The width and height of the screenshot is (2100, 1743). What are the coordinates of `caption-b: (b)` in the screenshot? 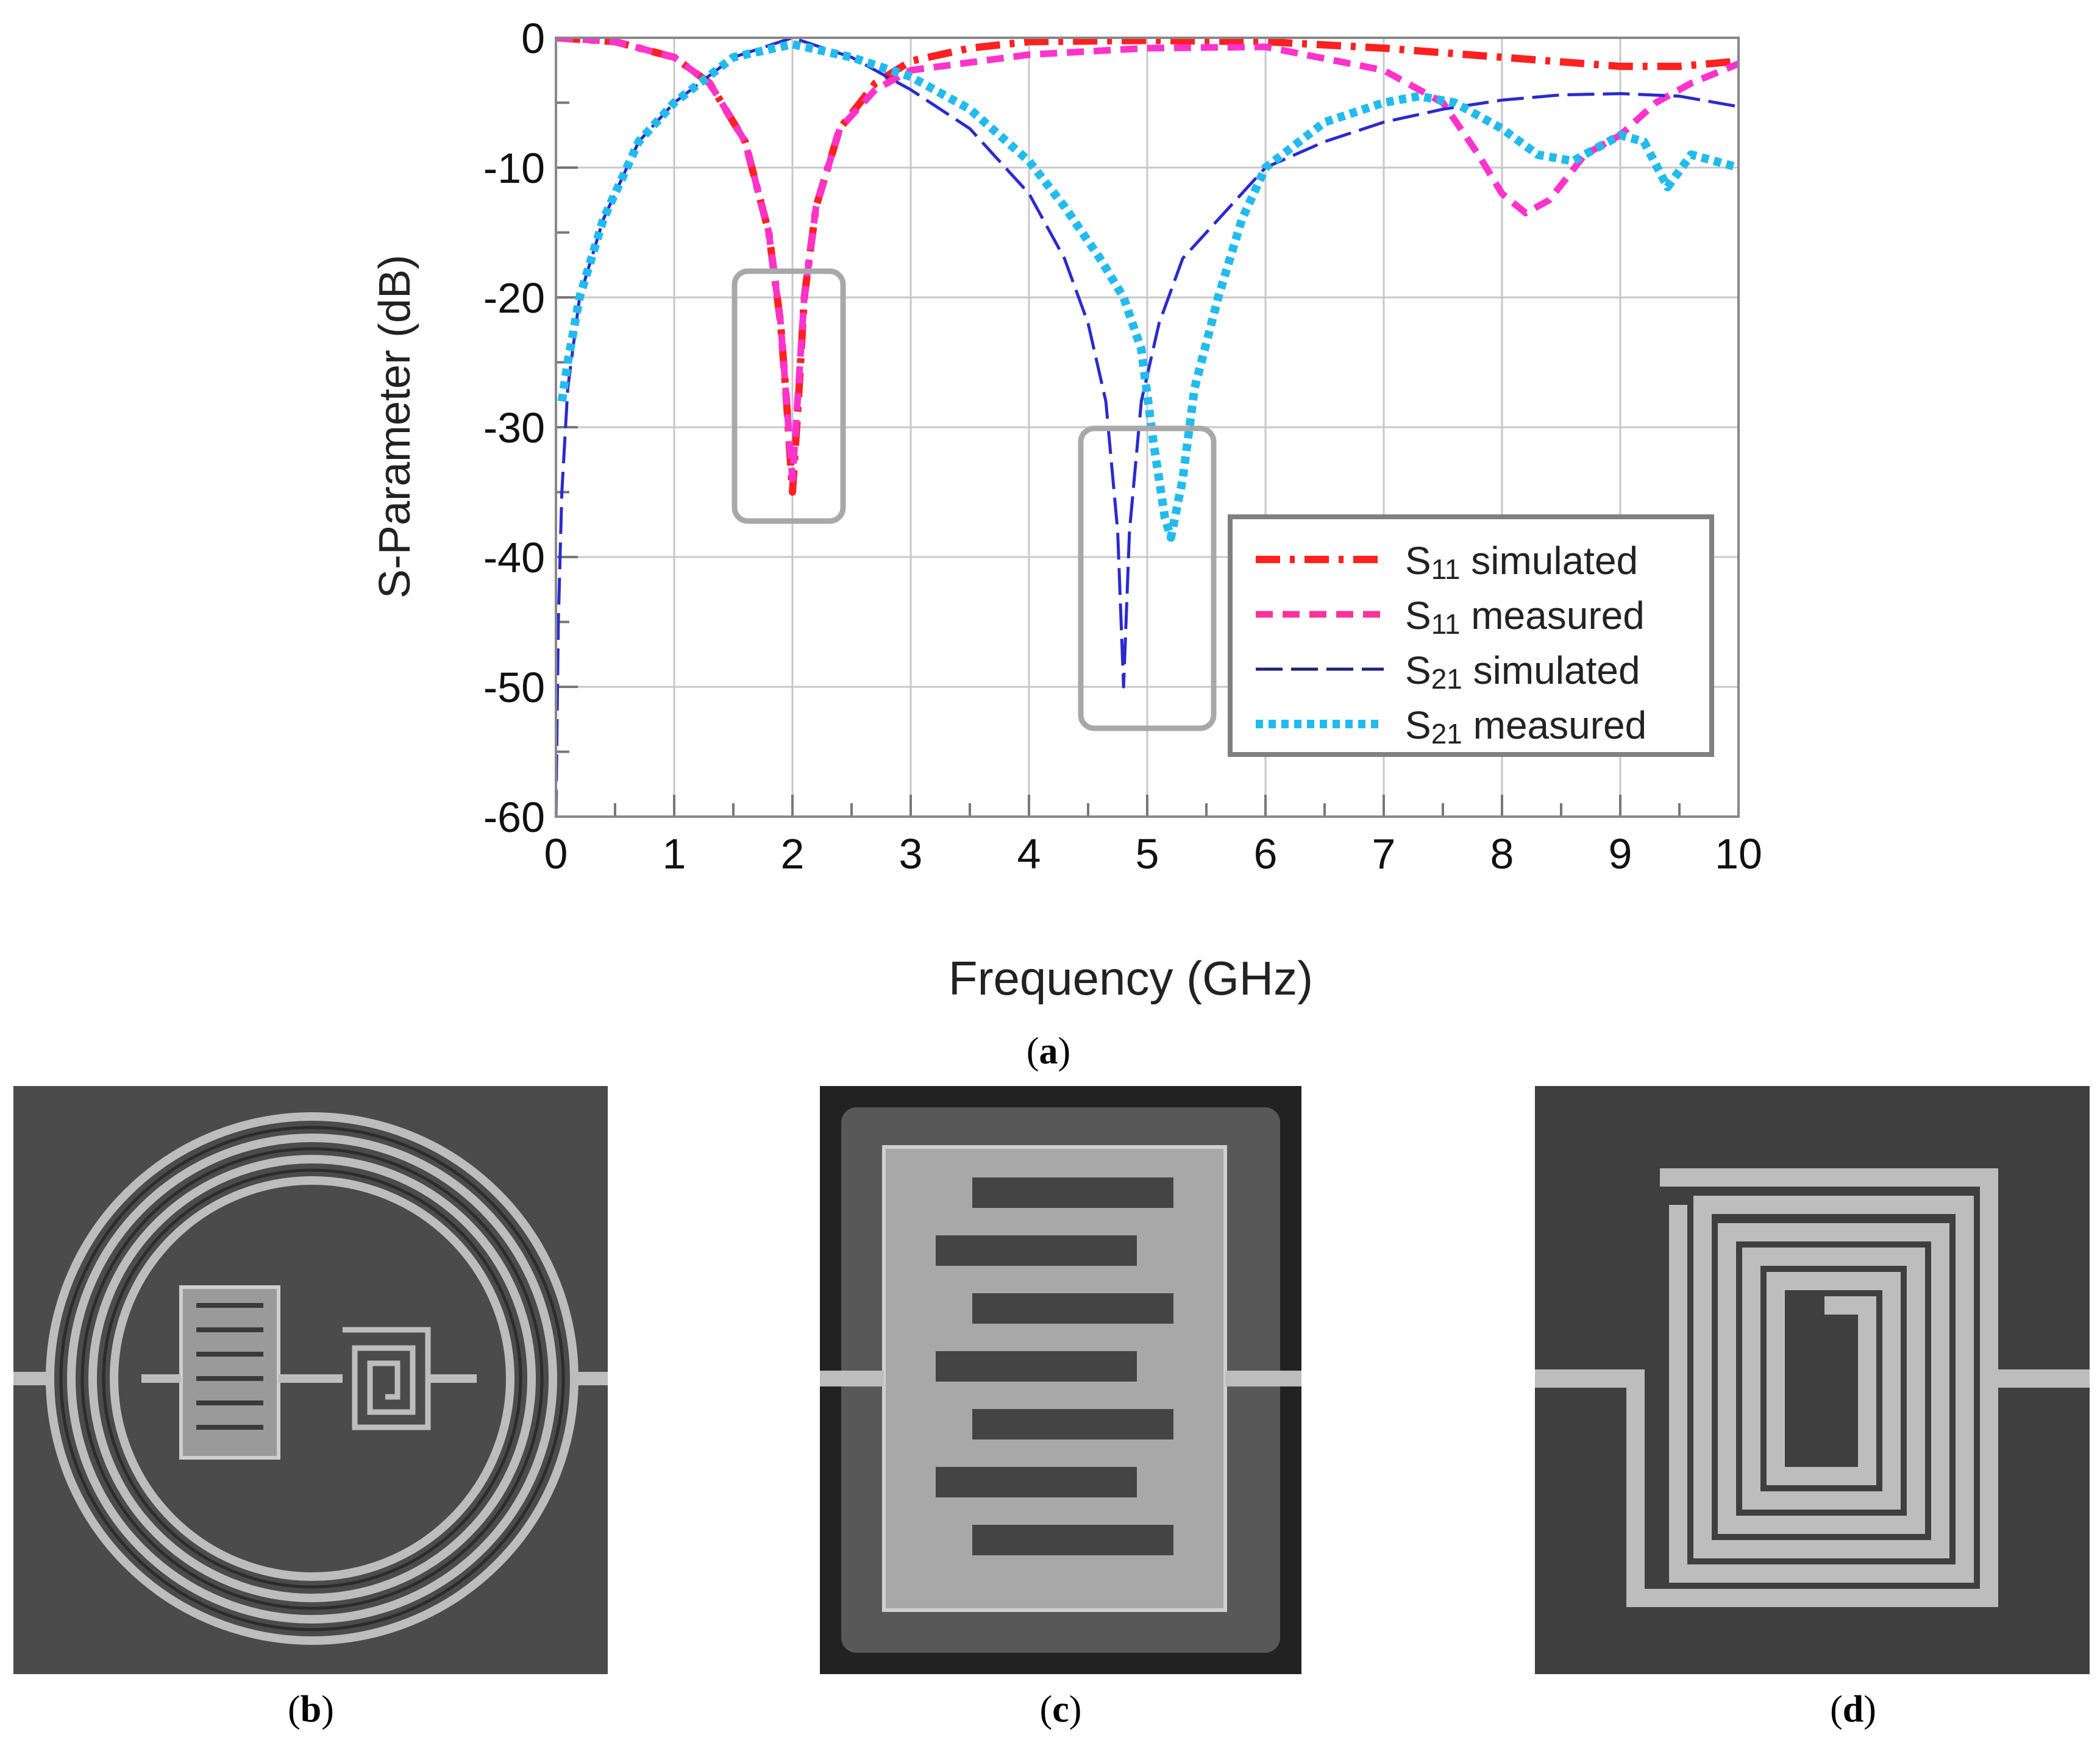 It's located at (311, 1709).